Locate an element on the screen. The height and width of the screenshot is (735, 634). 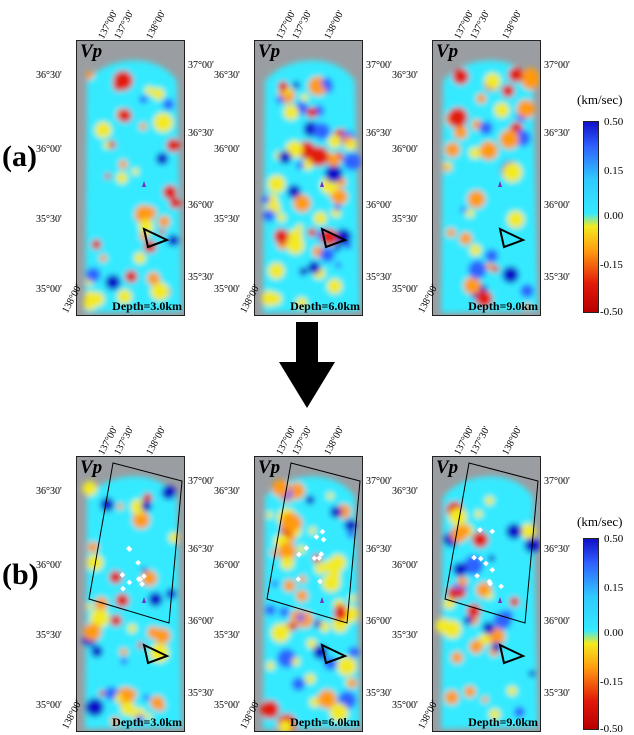
colorbar-a-tick: -0.15 is located at coordinates (611, 265).